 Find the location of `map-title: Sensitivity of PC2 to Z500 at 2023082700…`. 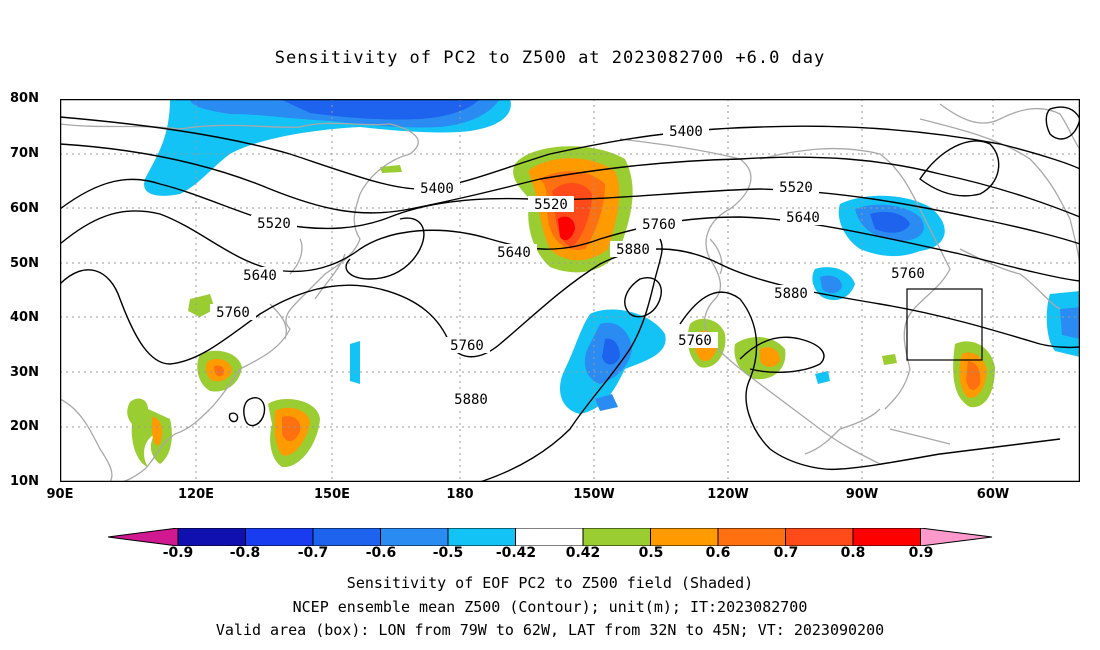

map-title: Sensitivity of PC2 to Z500 at 2023082700… is located at coordinates (550, 58).